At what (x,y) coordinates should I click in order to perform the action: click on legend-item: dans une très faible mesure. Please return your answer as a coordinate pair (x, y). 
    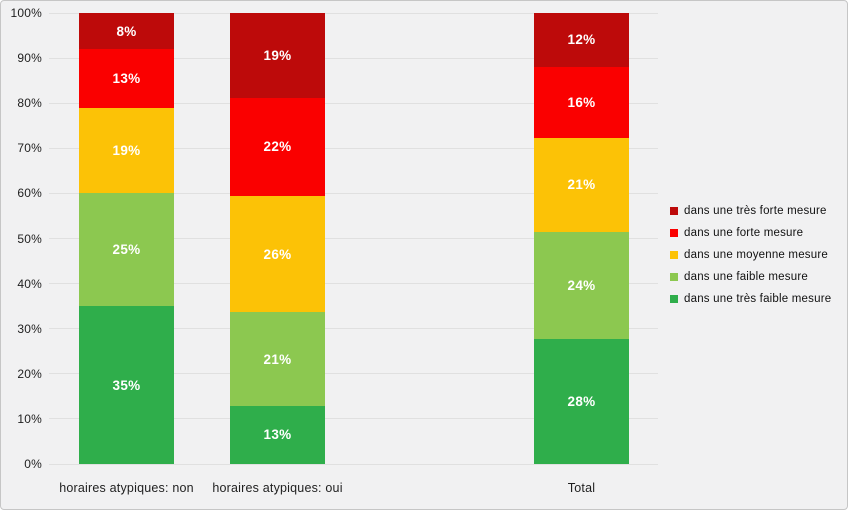
    Looking at the image, I should click on (750, 299).